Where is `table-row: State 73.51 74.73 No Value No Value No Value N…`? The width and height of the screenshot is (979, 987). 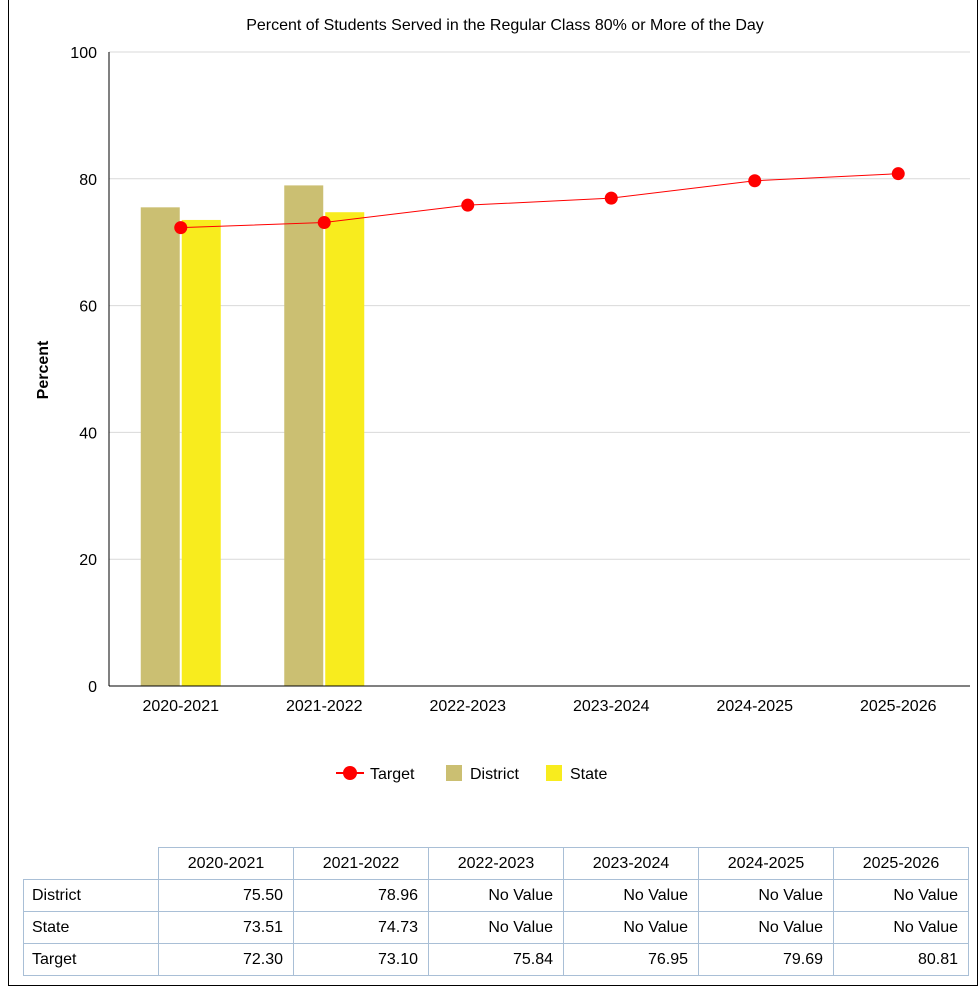 table-row: State 73.51 74.73 No Value No Value No Value N… is located at coordinates (496, 927).